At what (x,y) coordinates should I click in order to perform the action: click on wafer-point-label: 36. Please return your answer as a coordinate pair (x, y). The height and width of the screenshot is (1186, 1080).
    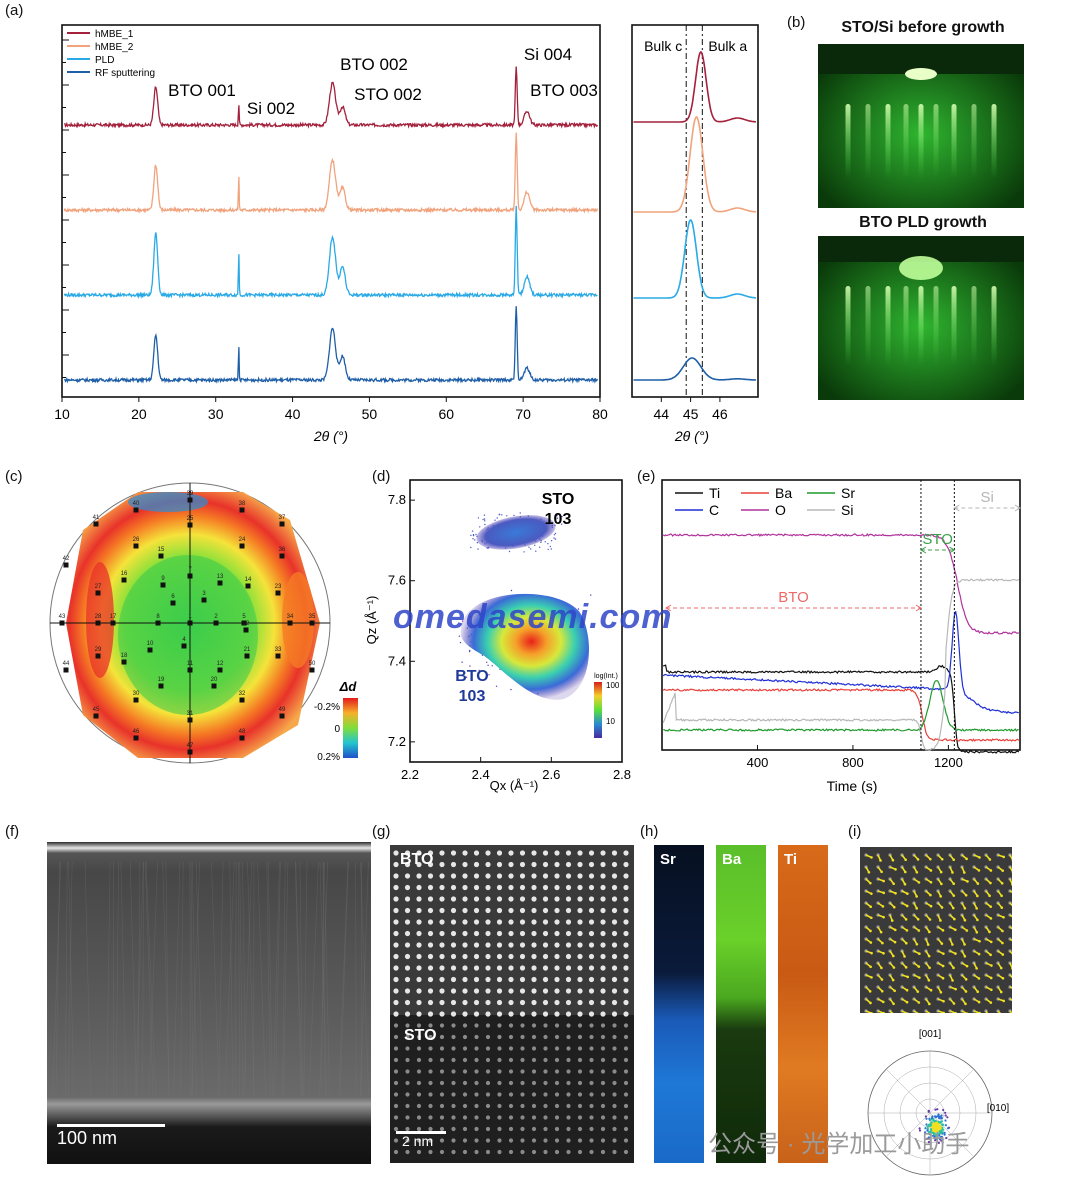
    Looking at the image, I should click on (282, 550).